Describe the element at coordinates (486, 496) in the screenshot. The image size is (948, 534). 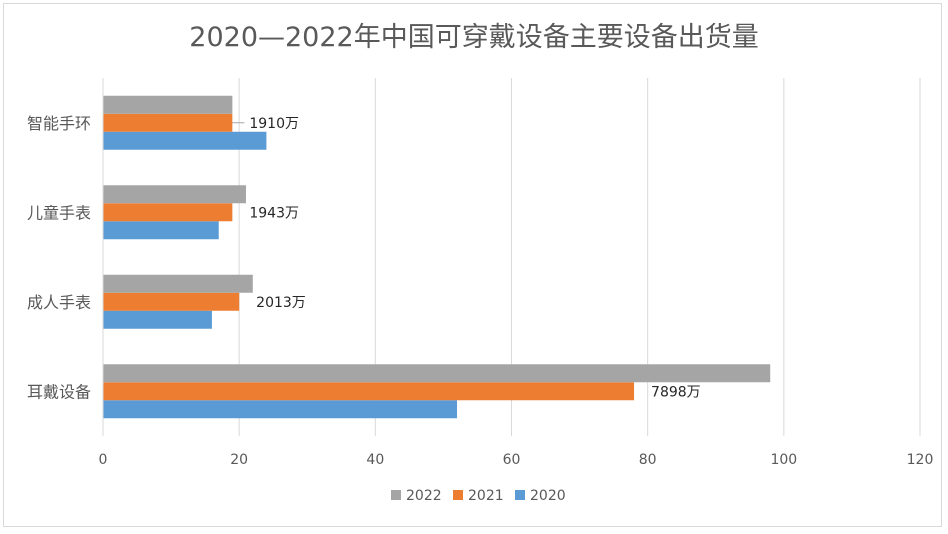
I see `legend-label: 2021` at that location.